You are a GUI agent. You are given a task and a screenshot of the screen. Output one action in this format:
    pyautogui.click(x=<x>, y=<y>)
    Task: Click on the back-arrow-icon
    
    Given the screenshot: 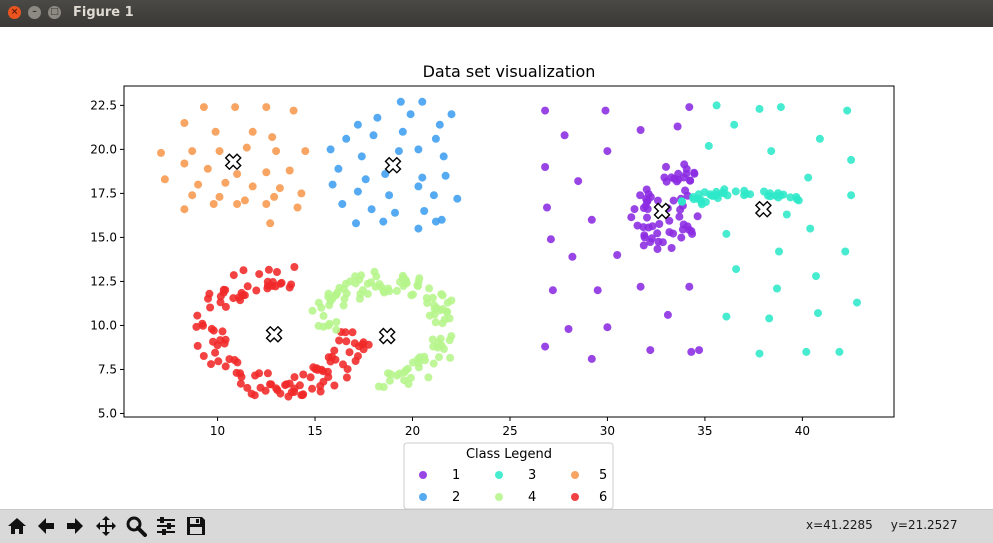 What is the action you would take?
    pyautogui.click(x=46, y=526)
    